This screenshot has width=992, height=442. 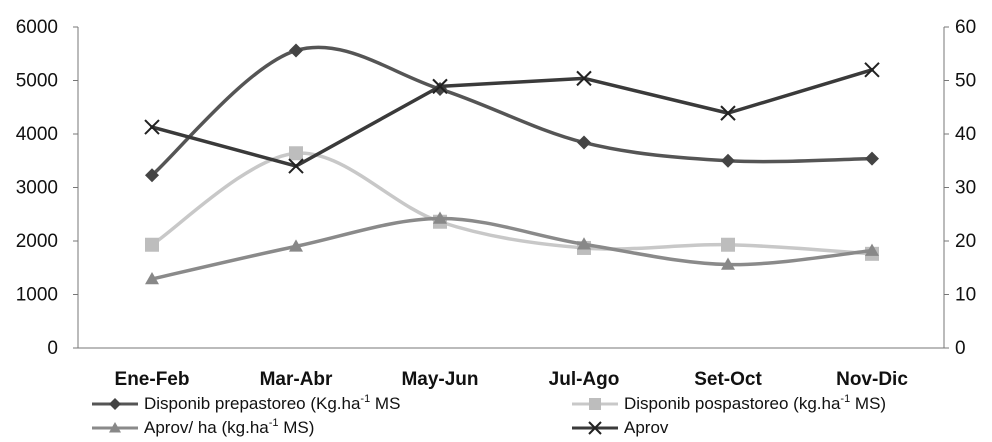 What do you see at coordinates (37, 27) in the screenshot?
I see `left-tick-label: 6000` at bounding box center [37, 27].